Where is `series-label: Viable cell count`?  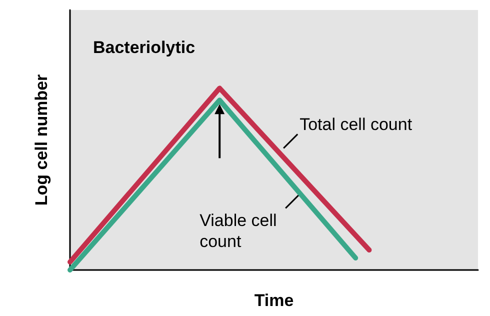
series-label: Viable cell count is located at coordinates (241, 231).